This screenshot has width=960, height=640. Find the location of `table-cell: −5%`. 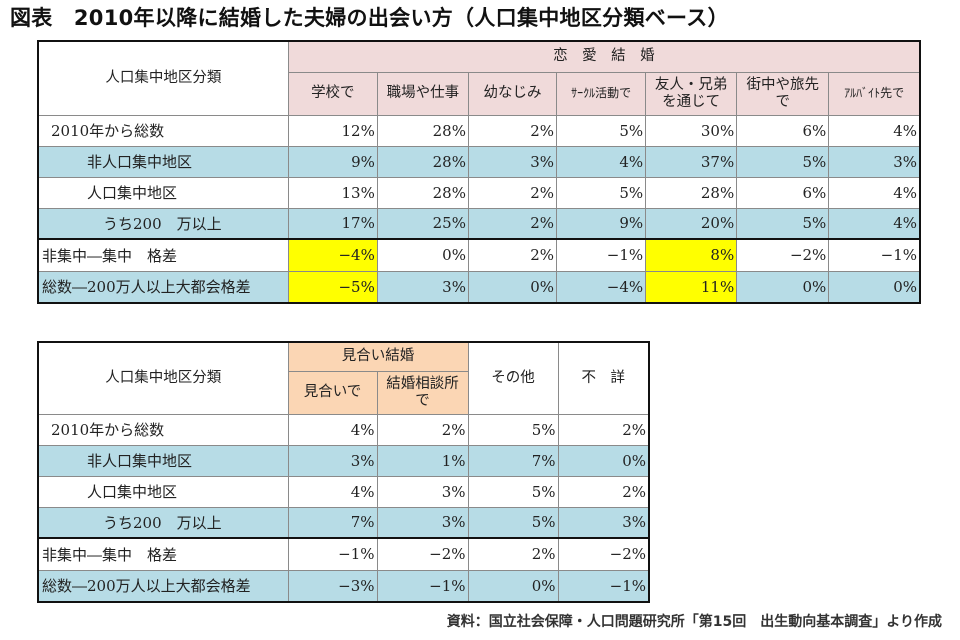

table-cell: −5% is located at coordinates (332, 287).